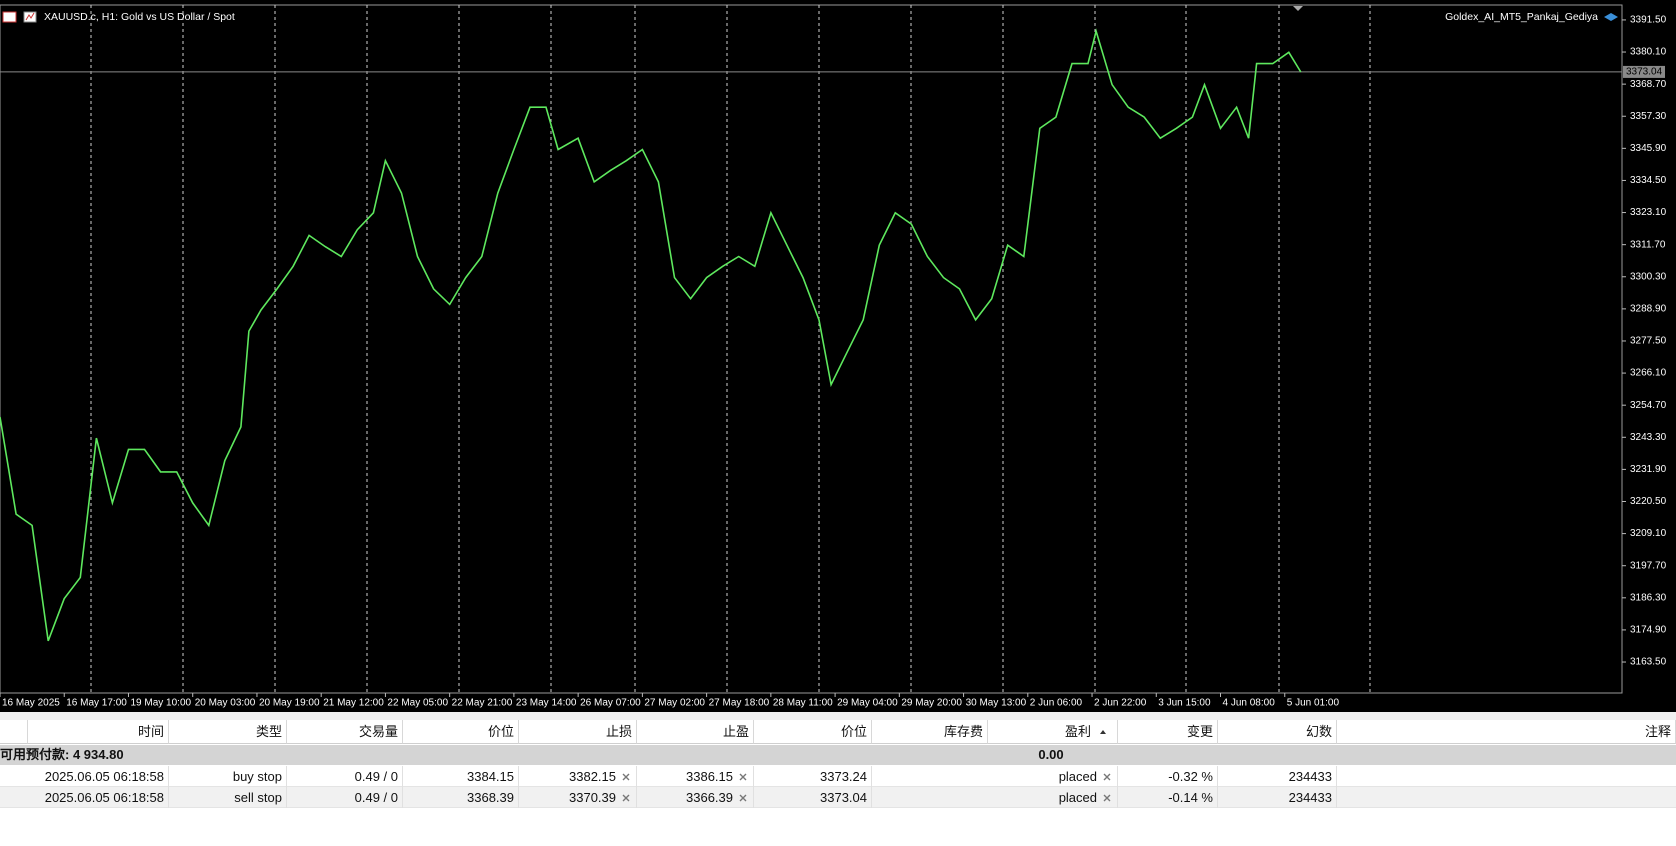  What do you see at coordinates (139, 17) in the screenshot?
I see `chart-title: XAUUSD.c, H1: Gold vs US Dollar / Spot` at bounding box center [139, 17].